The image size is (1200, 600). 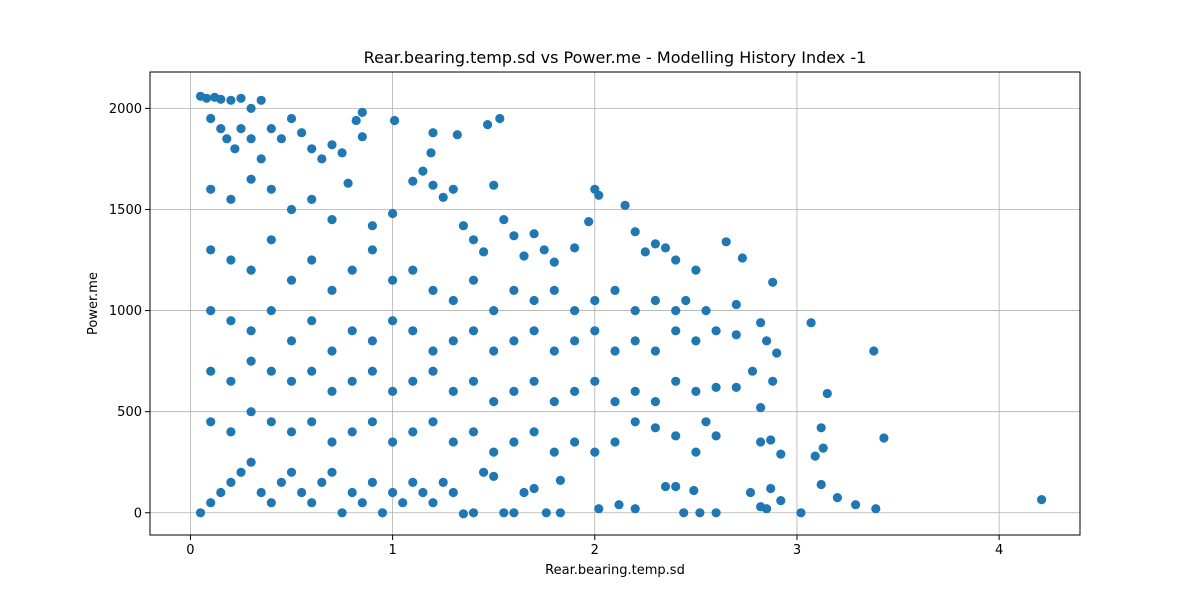 What do you see at coordinates (138, 513) in the screenshot?
I see `y-tick-label: 0` at bounding box center [138, 513].